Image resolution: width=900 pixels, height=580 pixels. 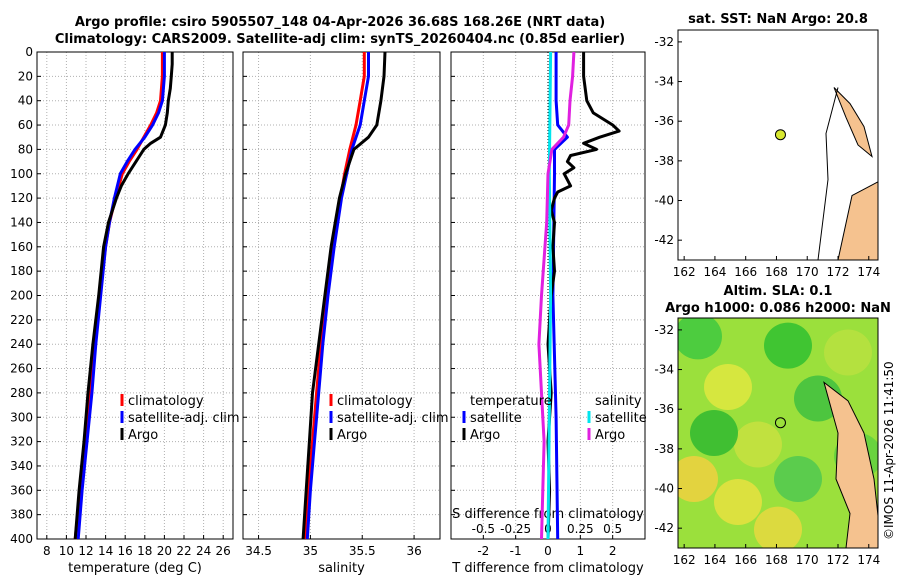 I want to click on temperature-series-argo, so click(x=123, y=296).